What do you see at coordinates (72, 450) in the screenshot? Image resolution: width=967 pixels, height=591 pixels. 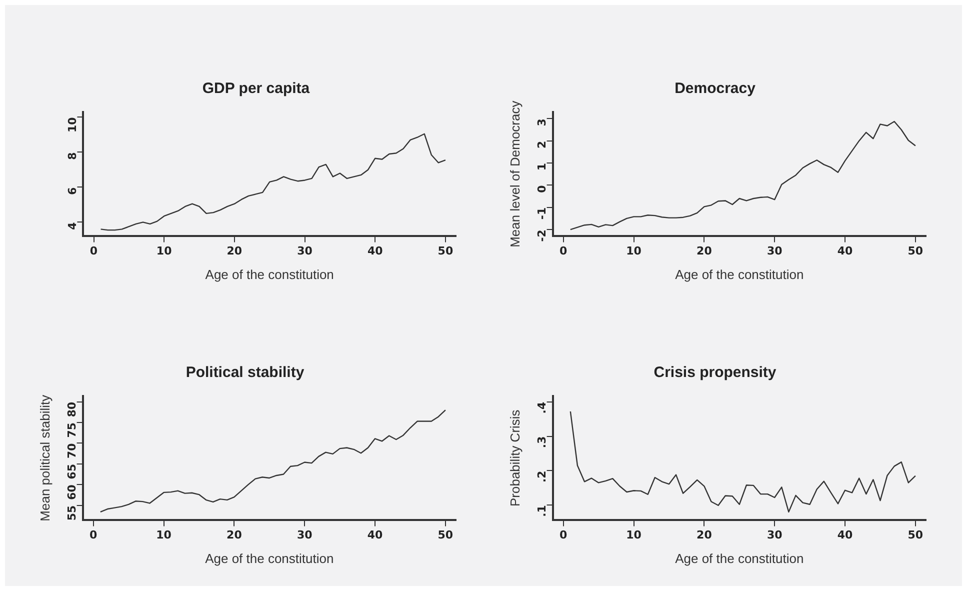 I see `y-tick-label: 70` at bounding box center [72, 450].